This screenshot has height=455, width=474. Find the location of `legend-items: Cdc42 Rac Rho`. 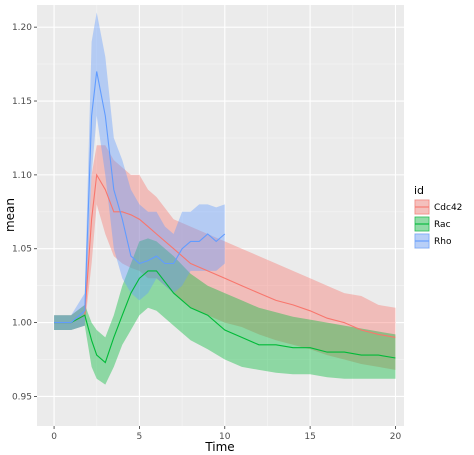

legend-items: Cdc42 Rac Rho is located at coordinates (438, 224).